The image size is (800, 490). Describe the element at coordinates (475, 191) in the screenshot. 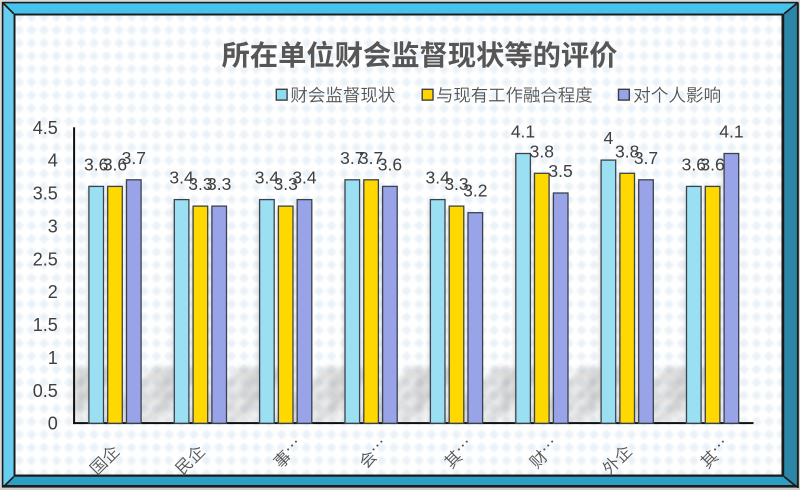

I see `svg-text: 3.2` at that location.